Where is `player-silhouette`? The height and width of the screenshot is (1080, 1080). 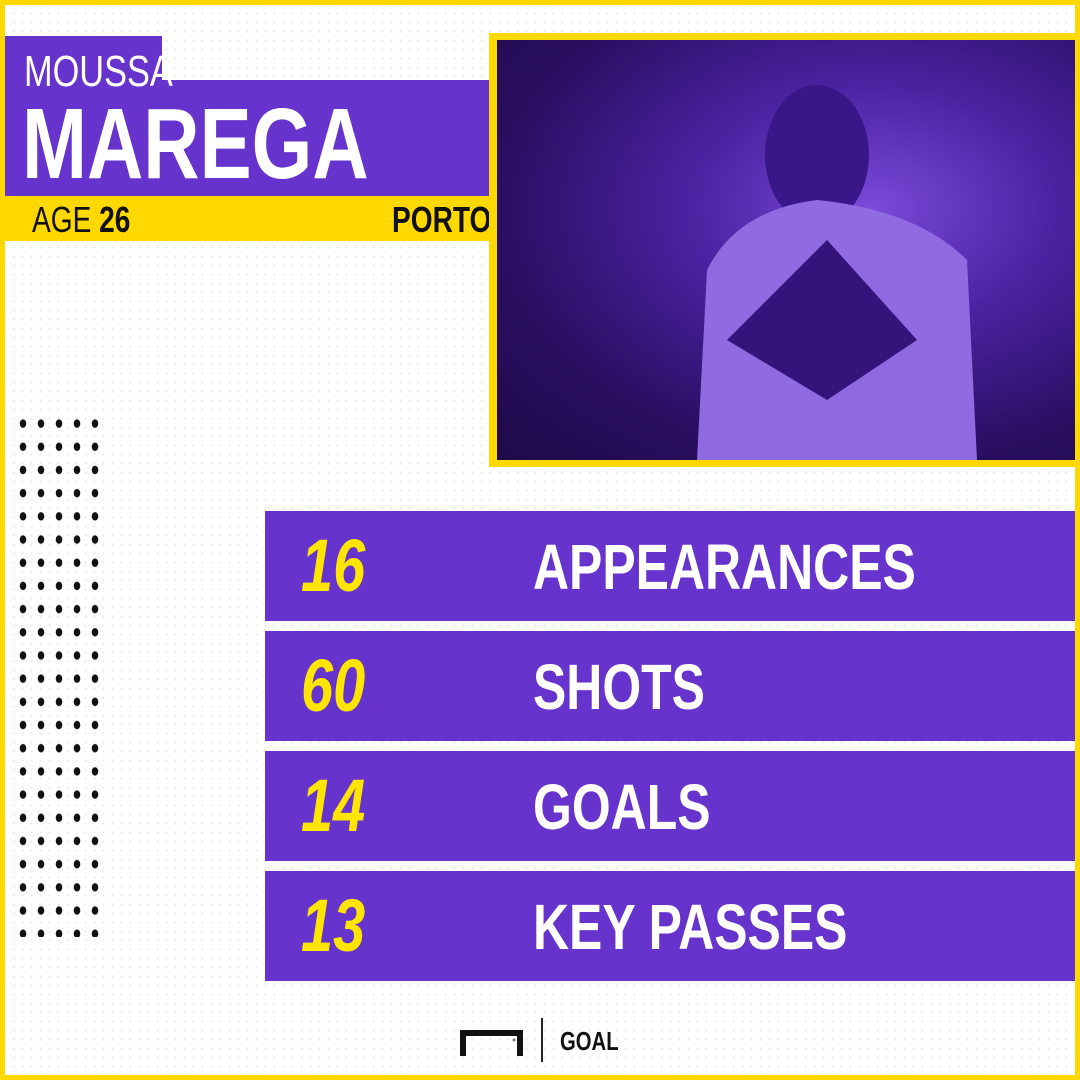 player-silhouette is located at coordinates (837, 272).